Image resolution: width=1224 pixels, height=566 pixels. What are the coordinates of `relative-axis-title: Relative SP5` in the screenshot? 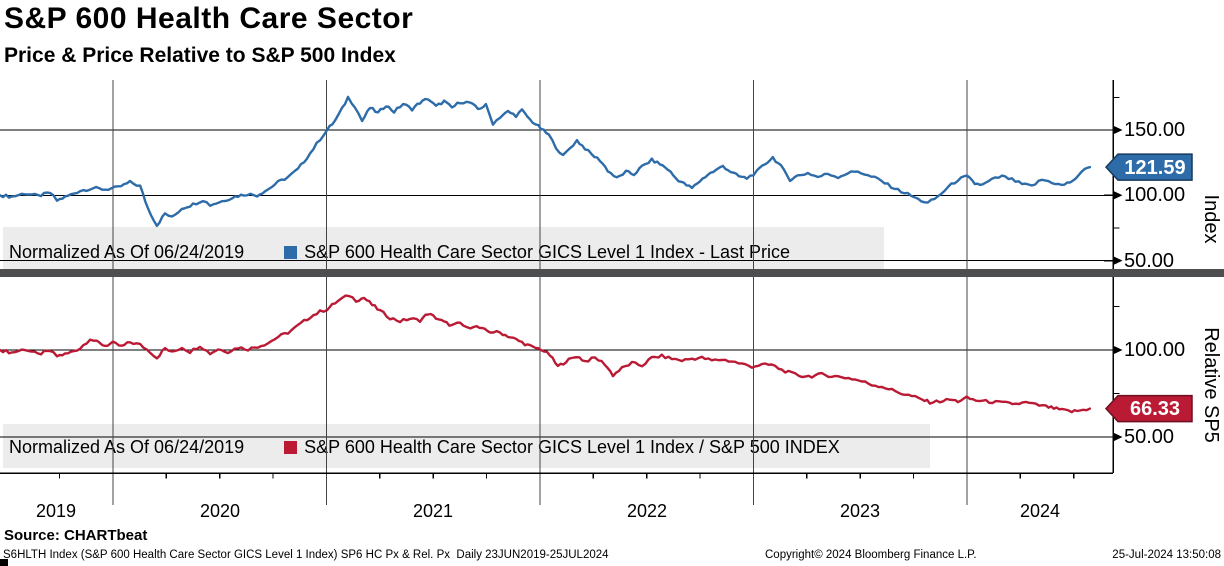 It's located at (1211, 385).